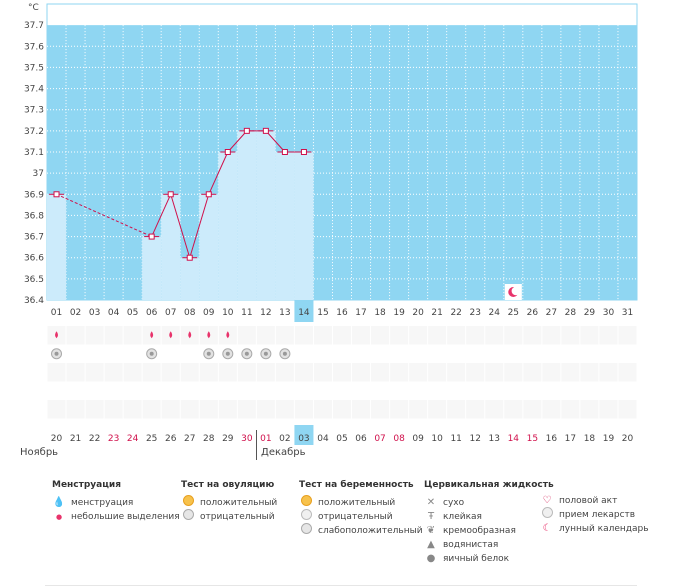 Image resolution: width=675 pixels, height=587 pixels. What do you see at coordinates (532, 439) in the screenshot?
I see `calendar-date-label: 15` at bounding box center [532, 439].